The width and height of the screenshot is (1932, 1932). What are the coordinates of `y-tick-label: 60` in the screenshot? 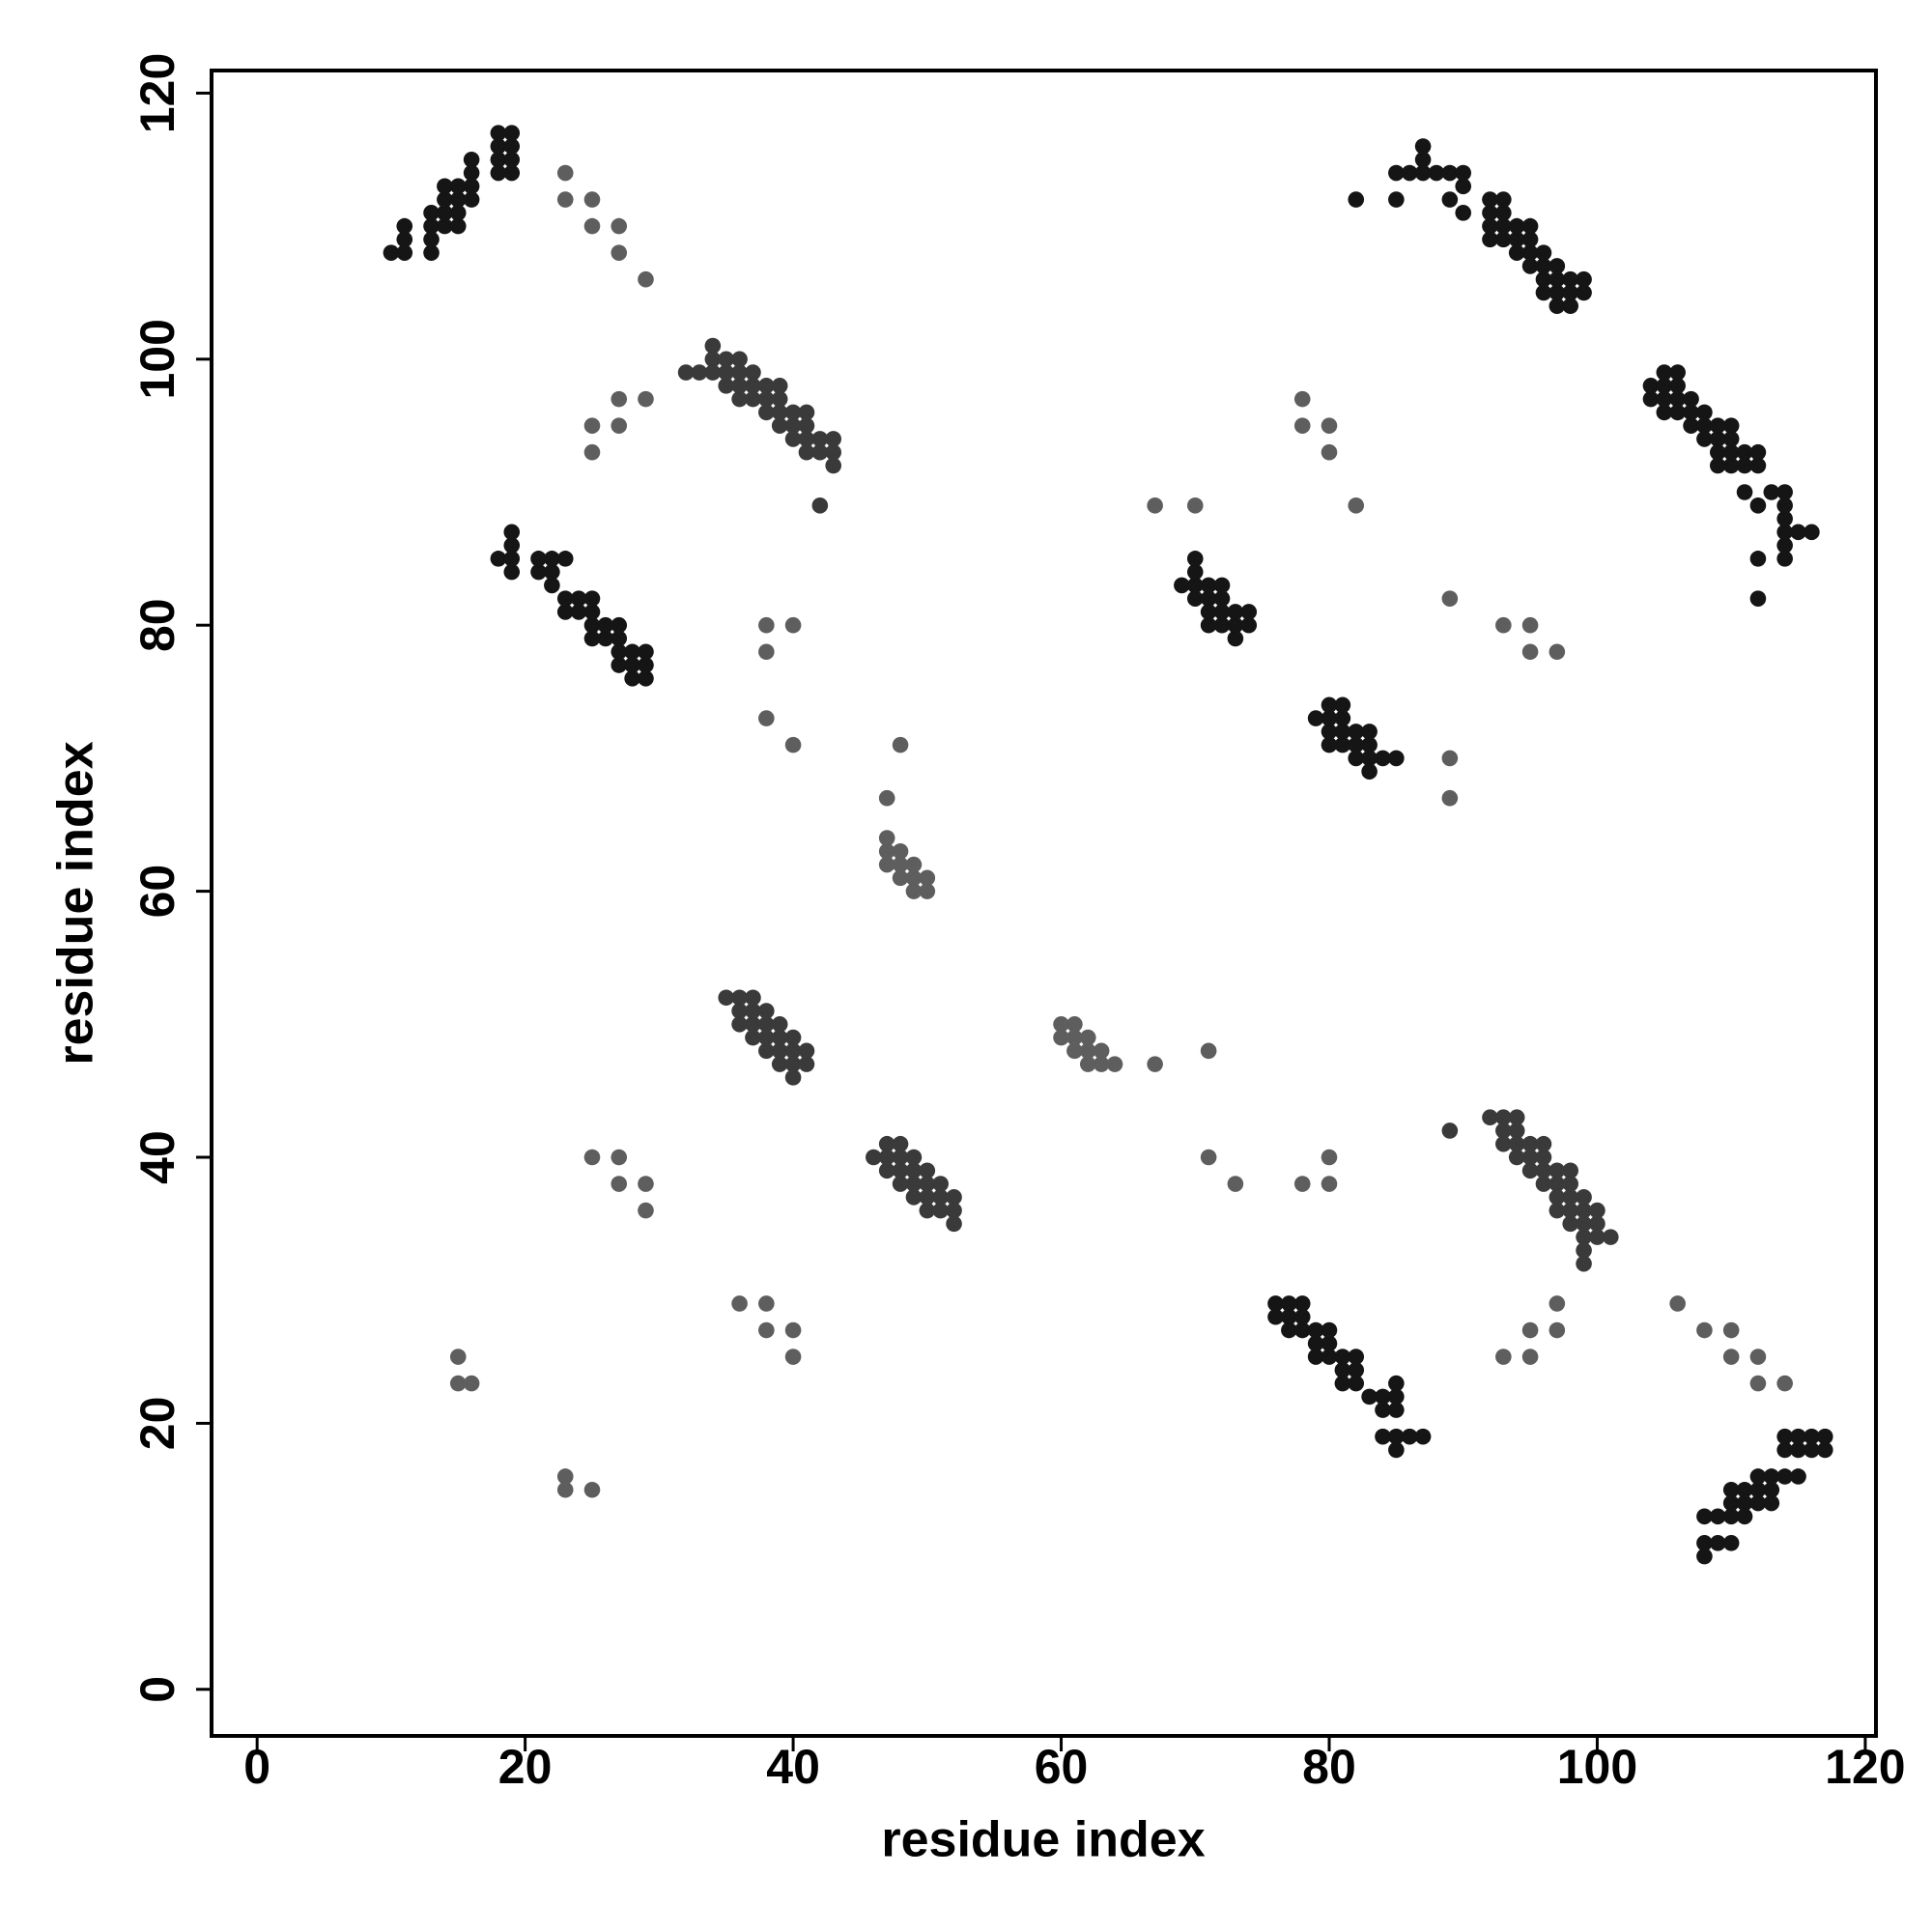 It's located at (157, 892).